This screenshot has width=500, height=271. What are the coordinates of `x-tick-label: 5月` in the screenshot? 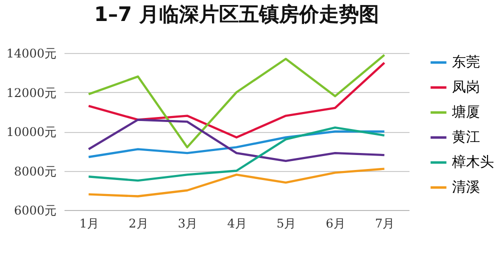 It's located at (286, 223).